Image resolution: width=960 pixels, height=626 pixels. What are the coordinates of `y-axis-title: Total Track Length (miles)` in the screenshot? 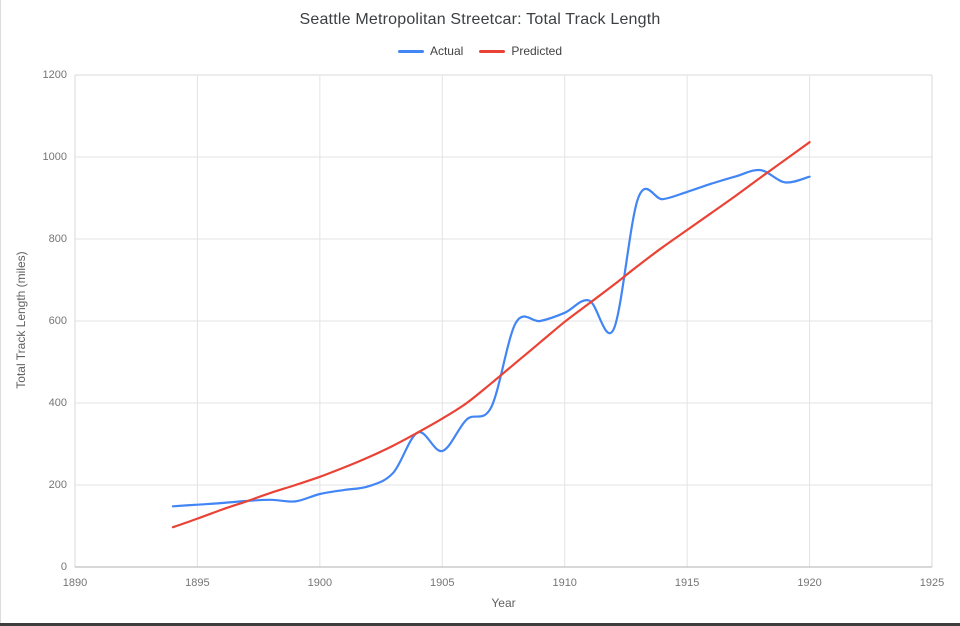 It's located at (21, 320).